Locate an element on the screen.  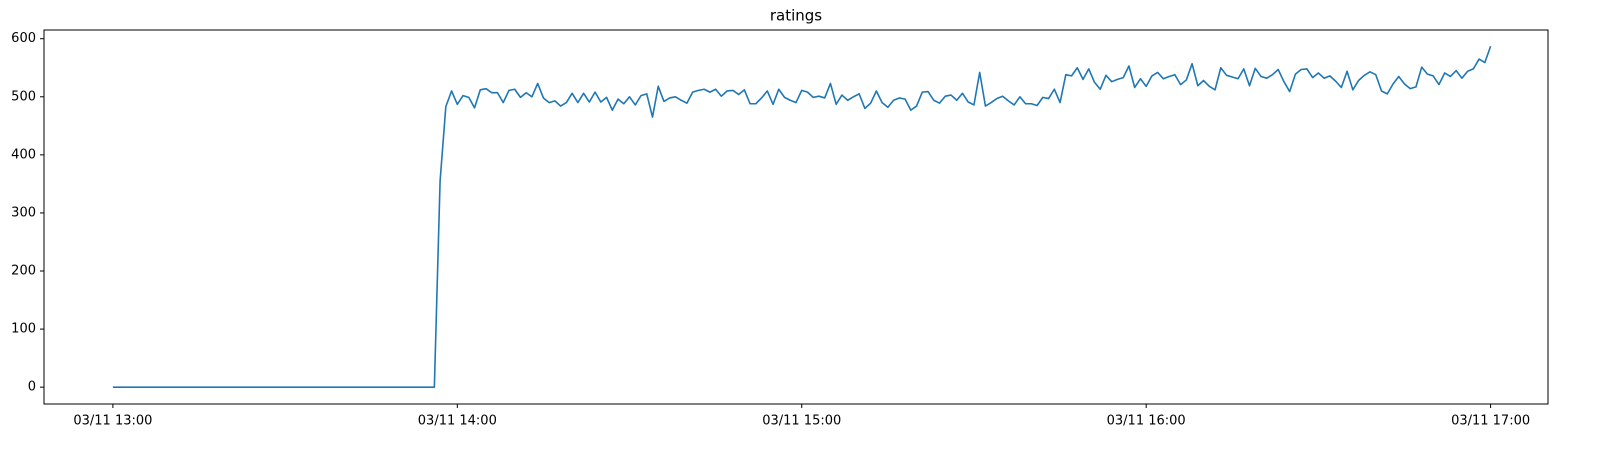
x-tick-label: 03/11 13:00 is located at coordinates (112, 421).